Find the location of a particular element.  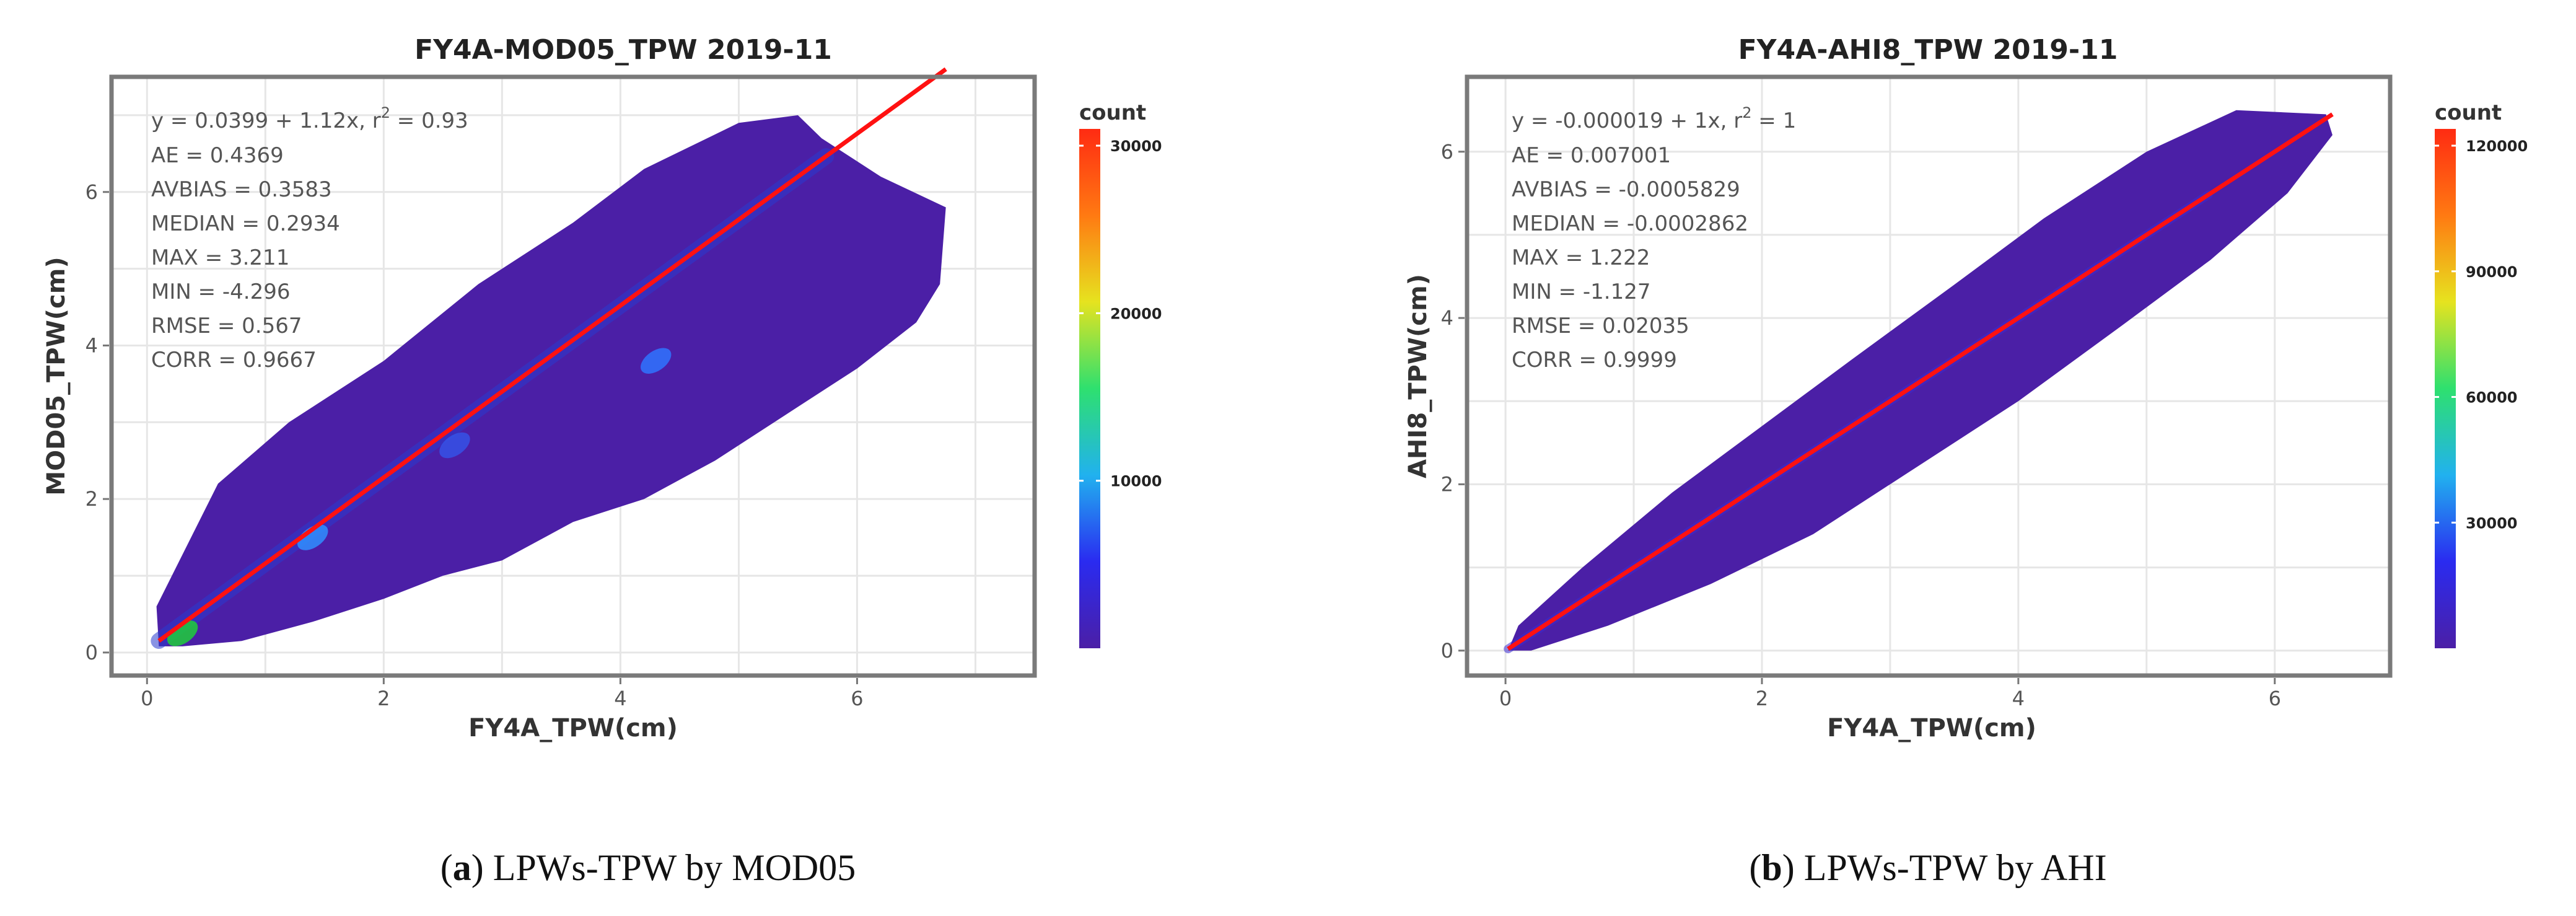

stat-line: AE = 0.007001 is located at coordinates (1591, 155).